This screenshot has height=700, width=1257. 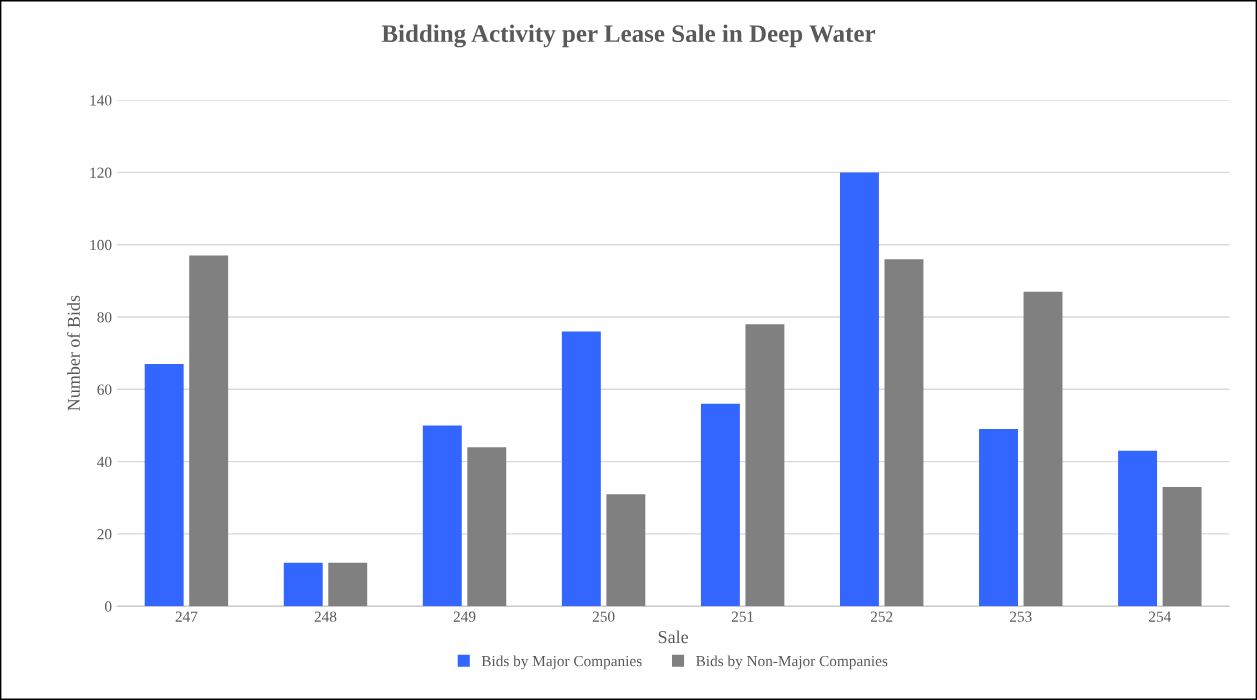 What do you see at coordinates (104, 317) in the screenshot?
I see `y-tick-label: 80` at bounding box center [104, 317].